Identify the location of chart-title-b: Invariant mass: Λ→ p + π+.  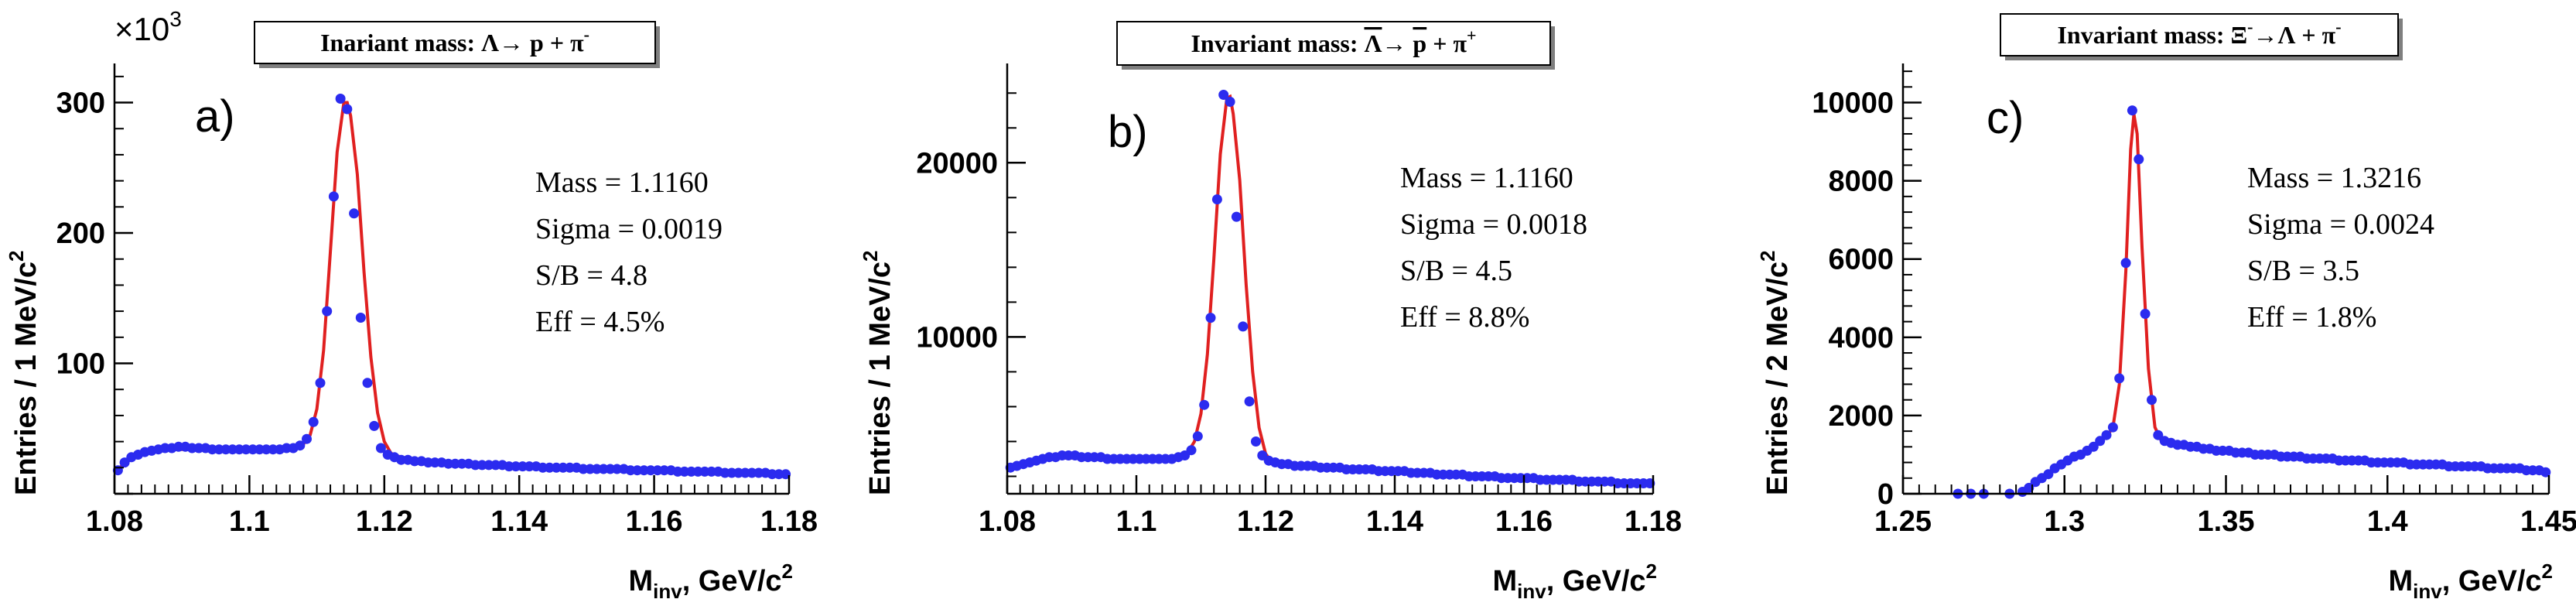
(1333, 41).